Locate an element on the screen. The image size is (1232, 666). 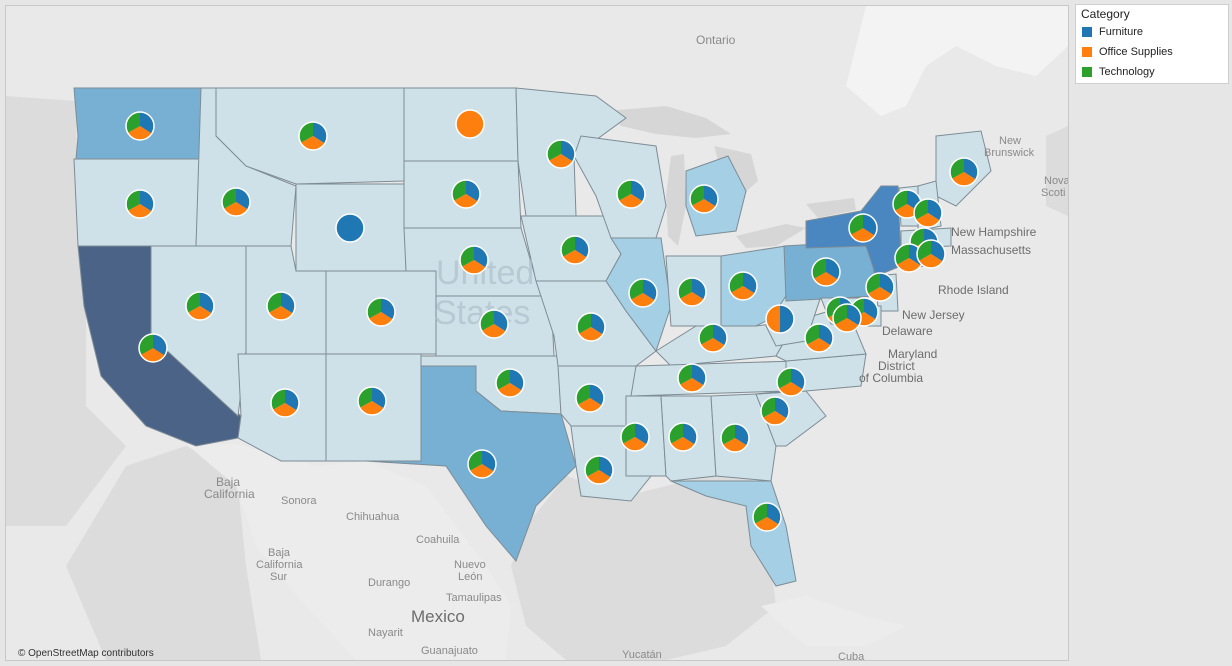
pie-south-dakota is located at coordinates (466, 194).